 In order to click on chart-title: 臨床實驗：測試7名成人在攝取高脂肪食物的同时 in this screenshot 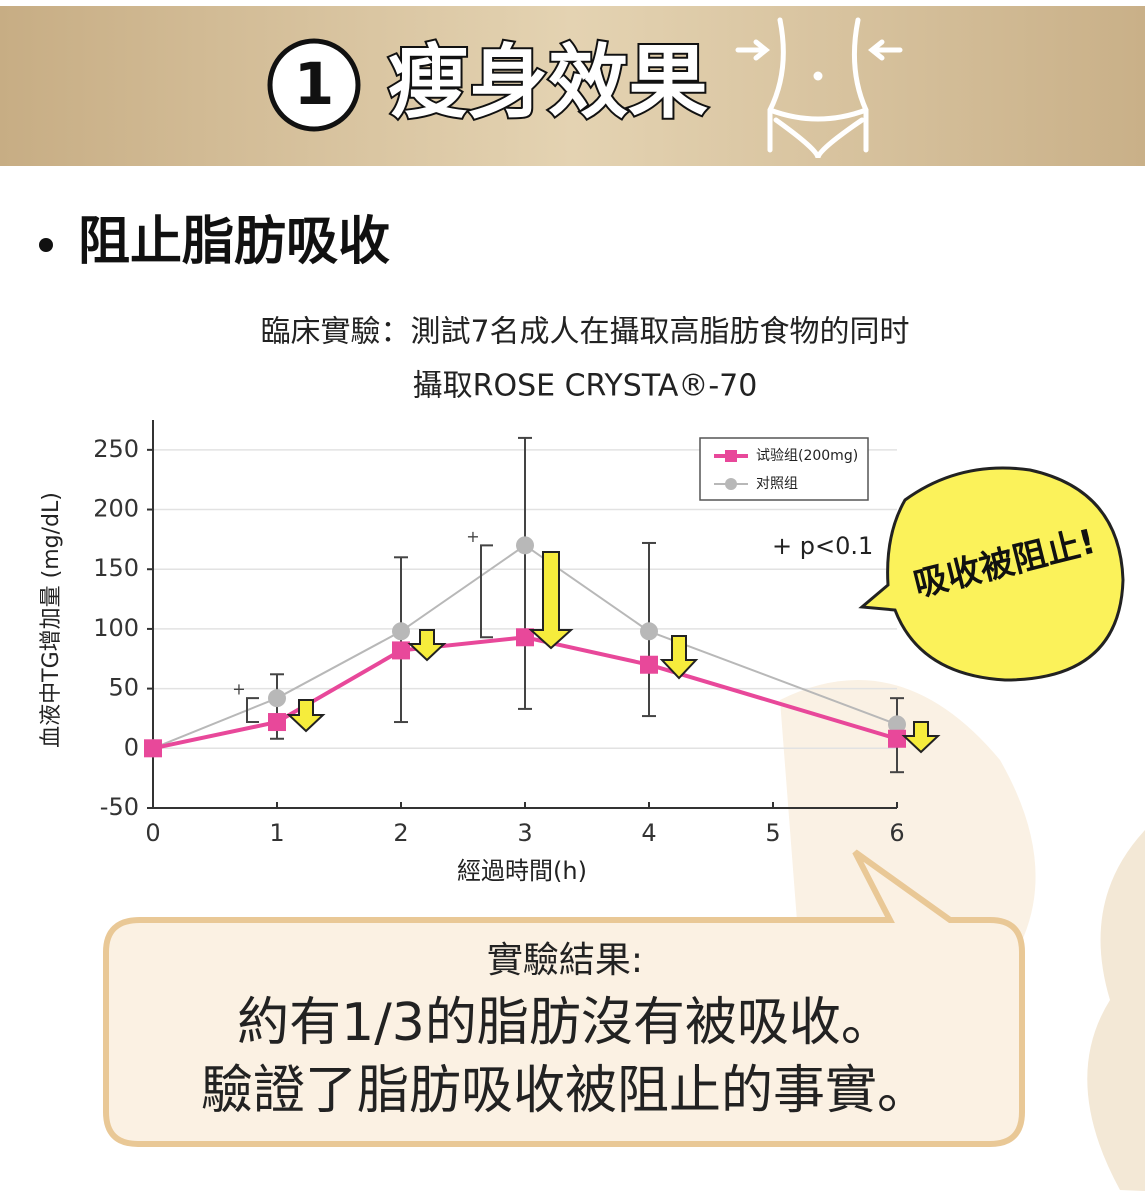, I will do `click(584, 332)`.